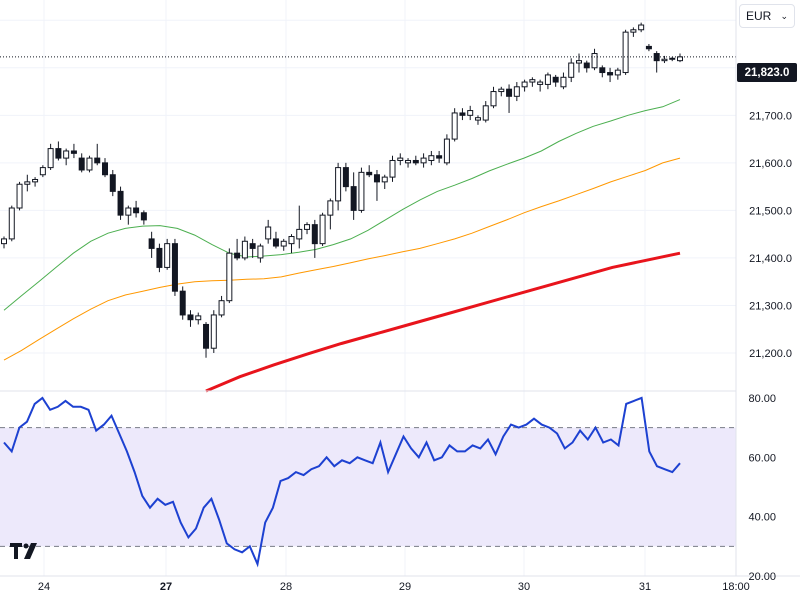 This screenshot has width=800, height=600. What do you see at coordinates (394, 587) in the screenshot?
I see `time-axis: 24 27 28 29 30 31 18:00` at bounding box center [394, 587].